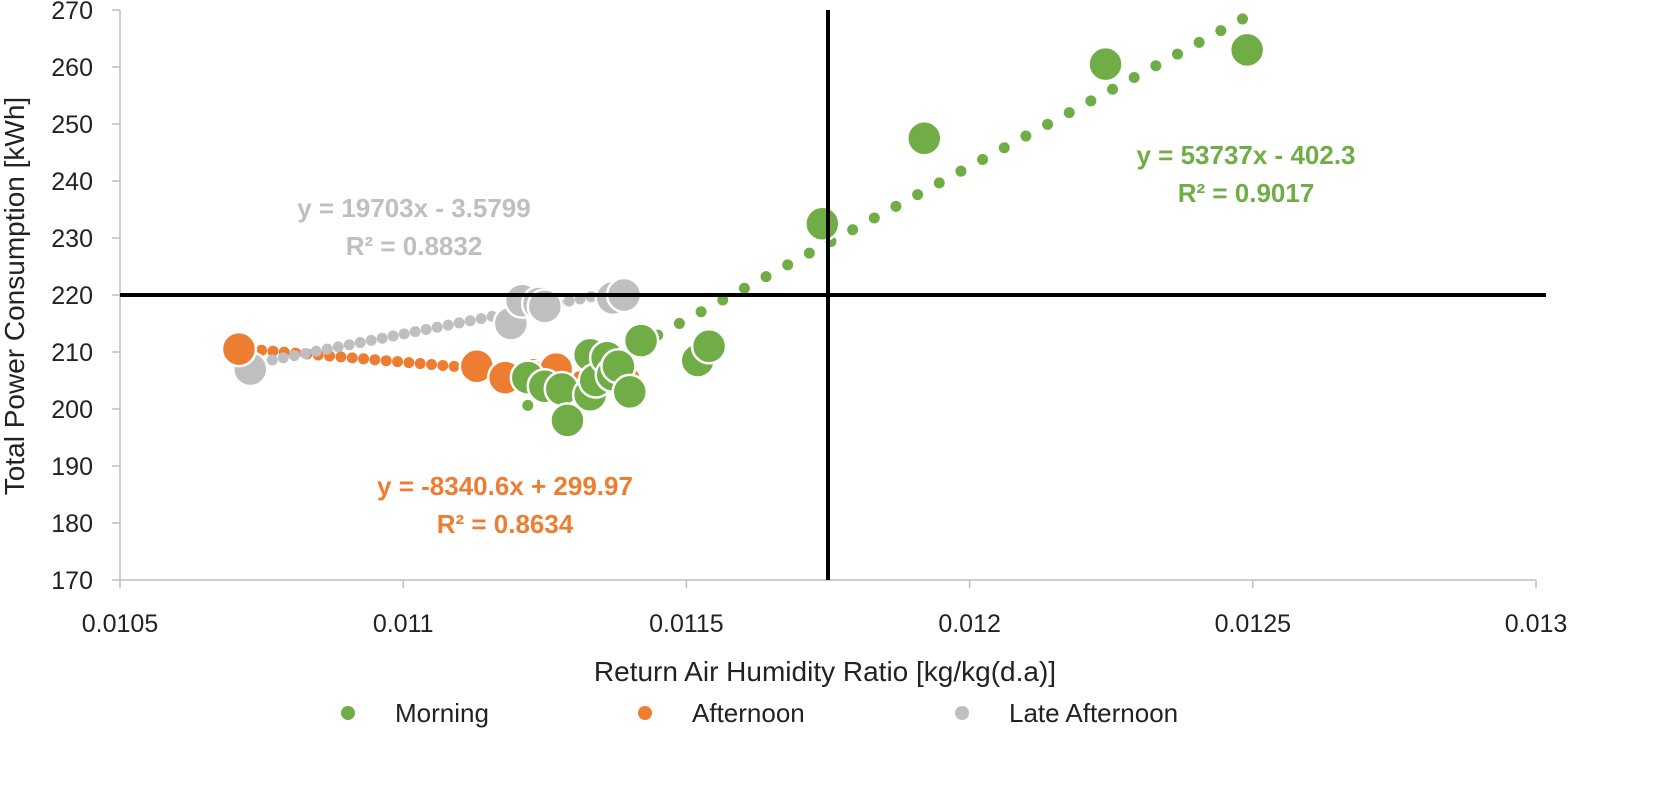  I want to click on x-tick-label: 0.0125, so click(1253, 624).